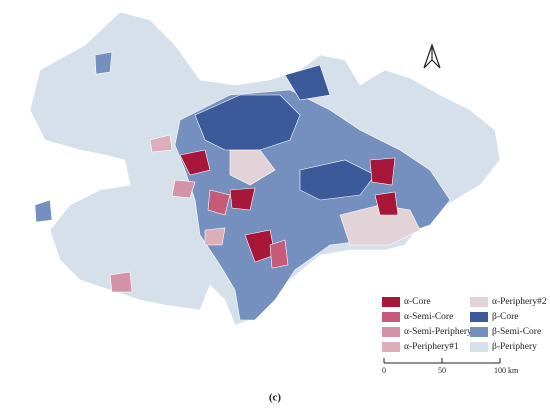  I want to click on legend-label: β-Semi-Core, so click(516, 332).